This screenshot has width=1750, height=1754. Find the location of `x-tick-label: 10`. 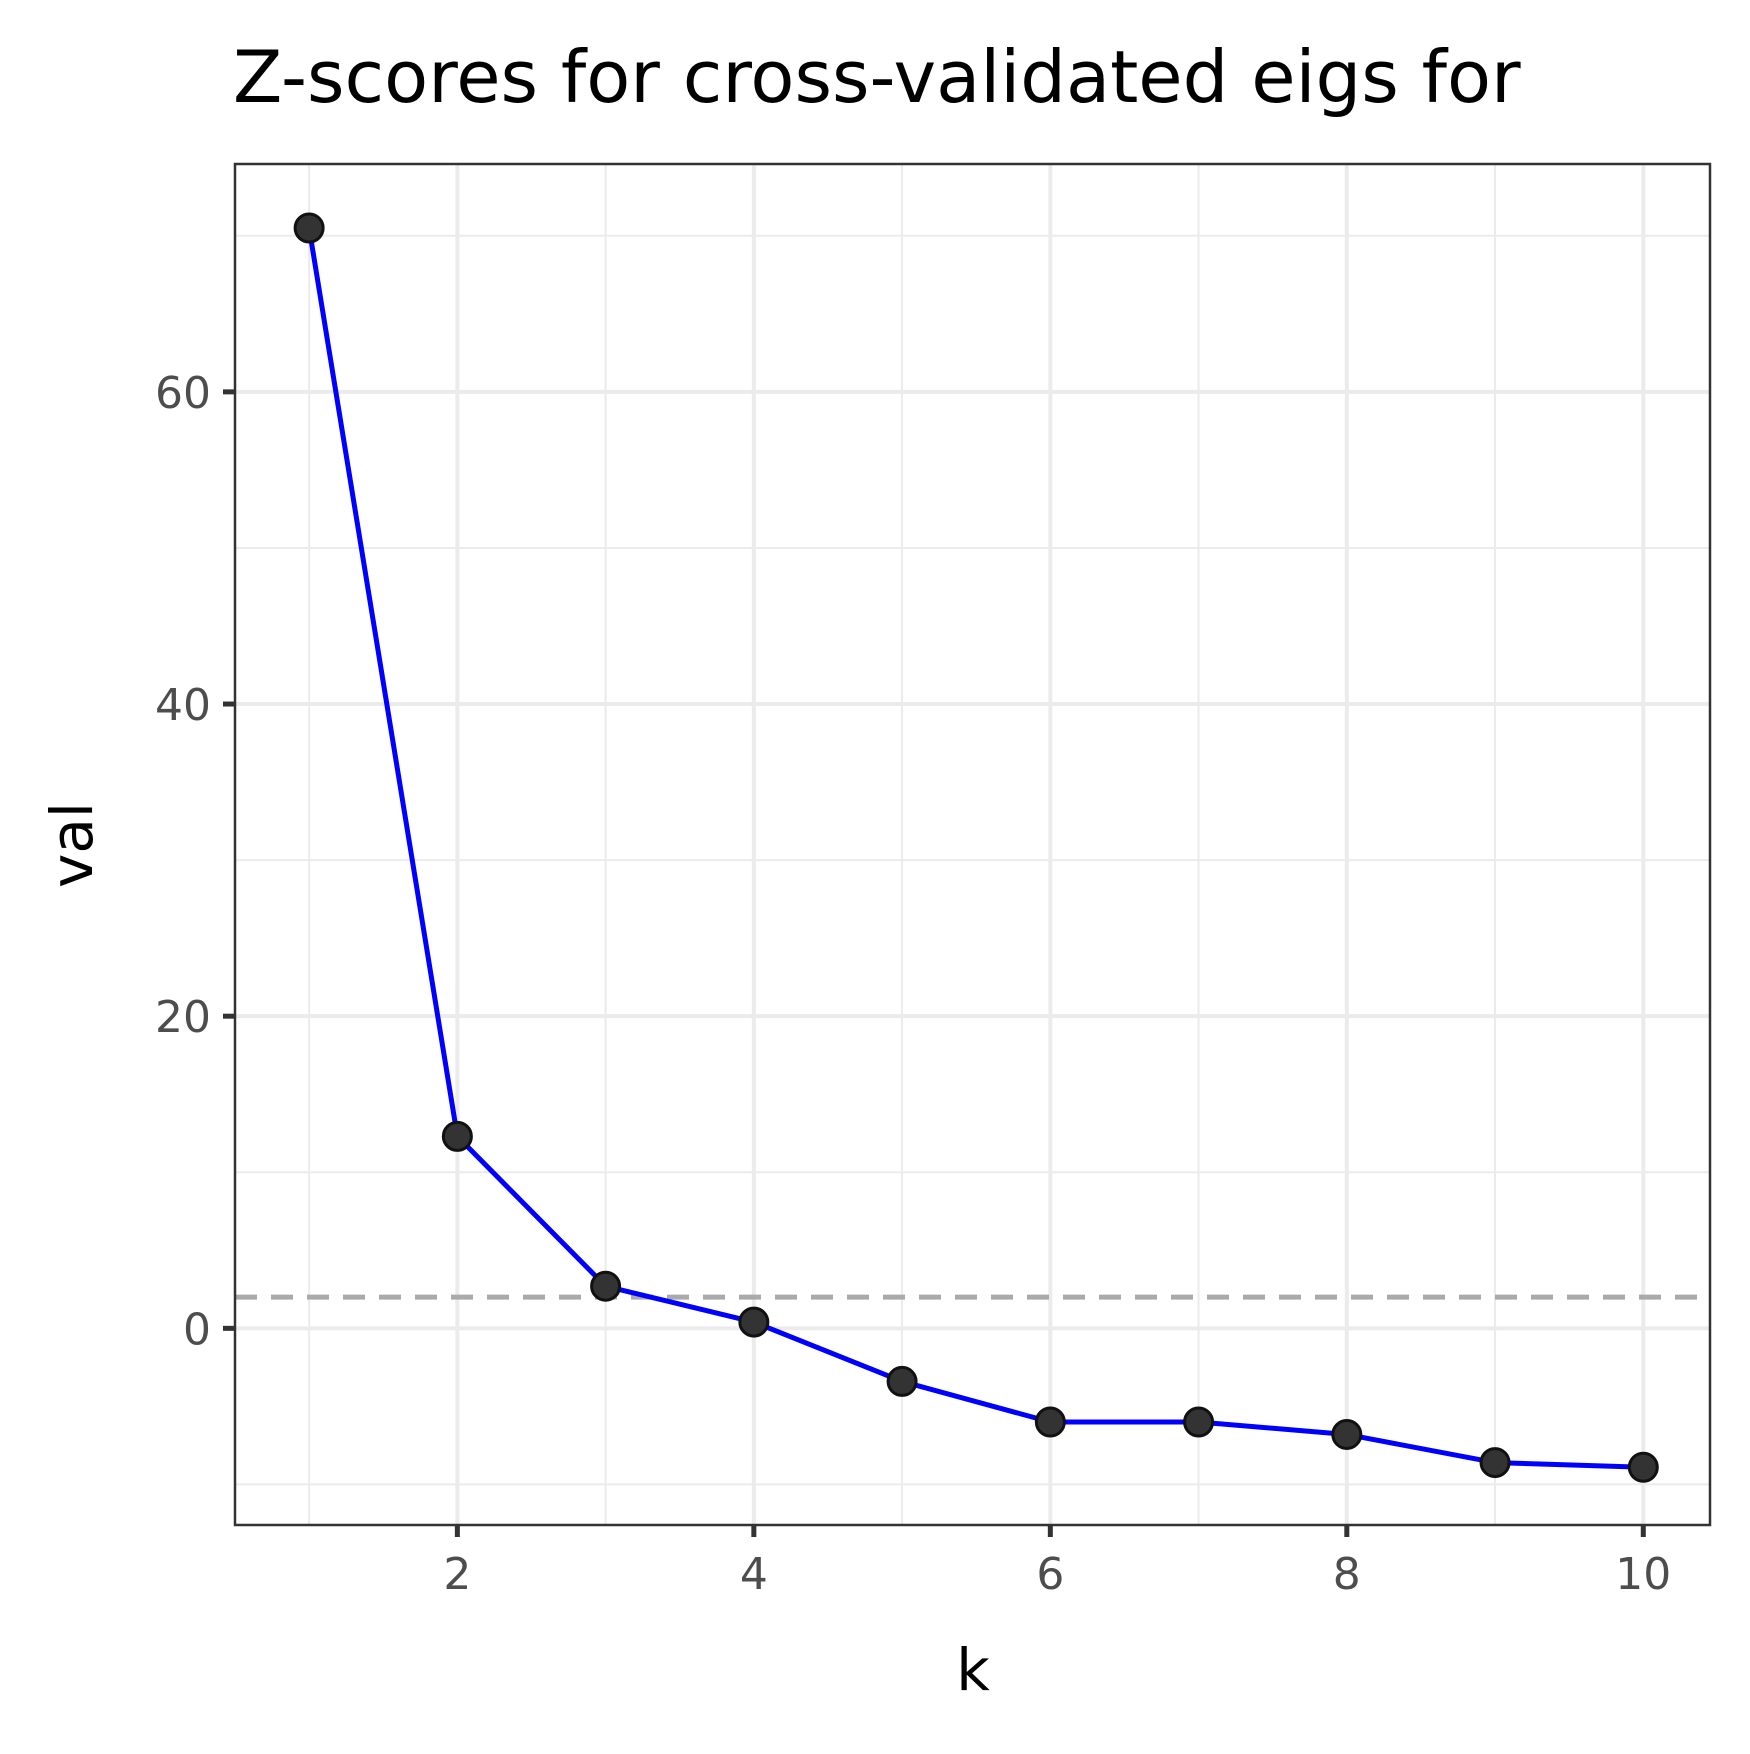

x-tick-label: 10 is located at coordinates (1643, 1574).